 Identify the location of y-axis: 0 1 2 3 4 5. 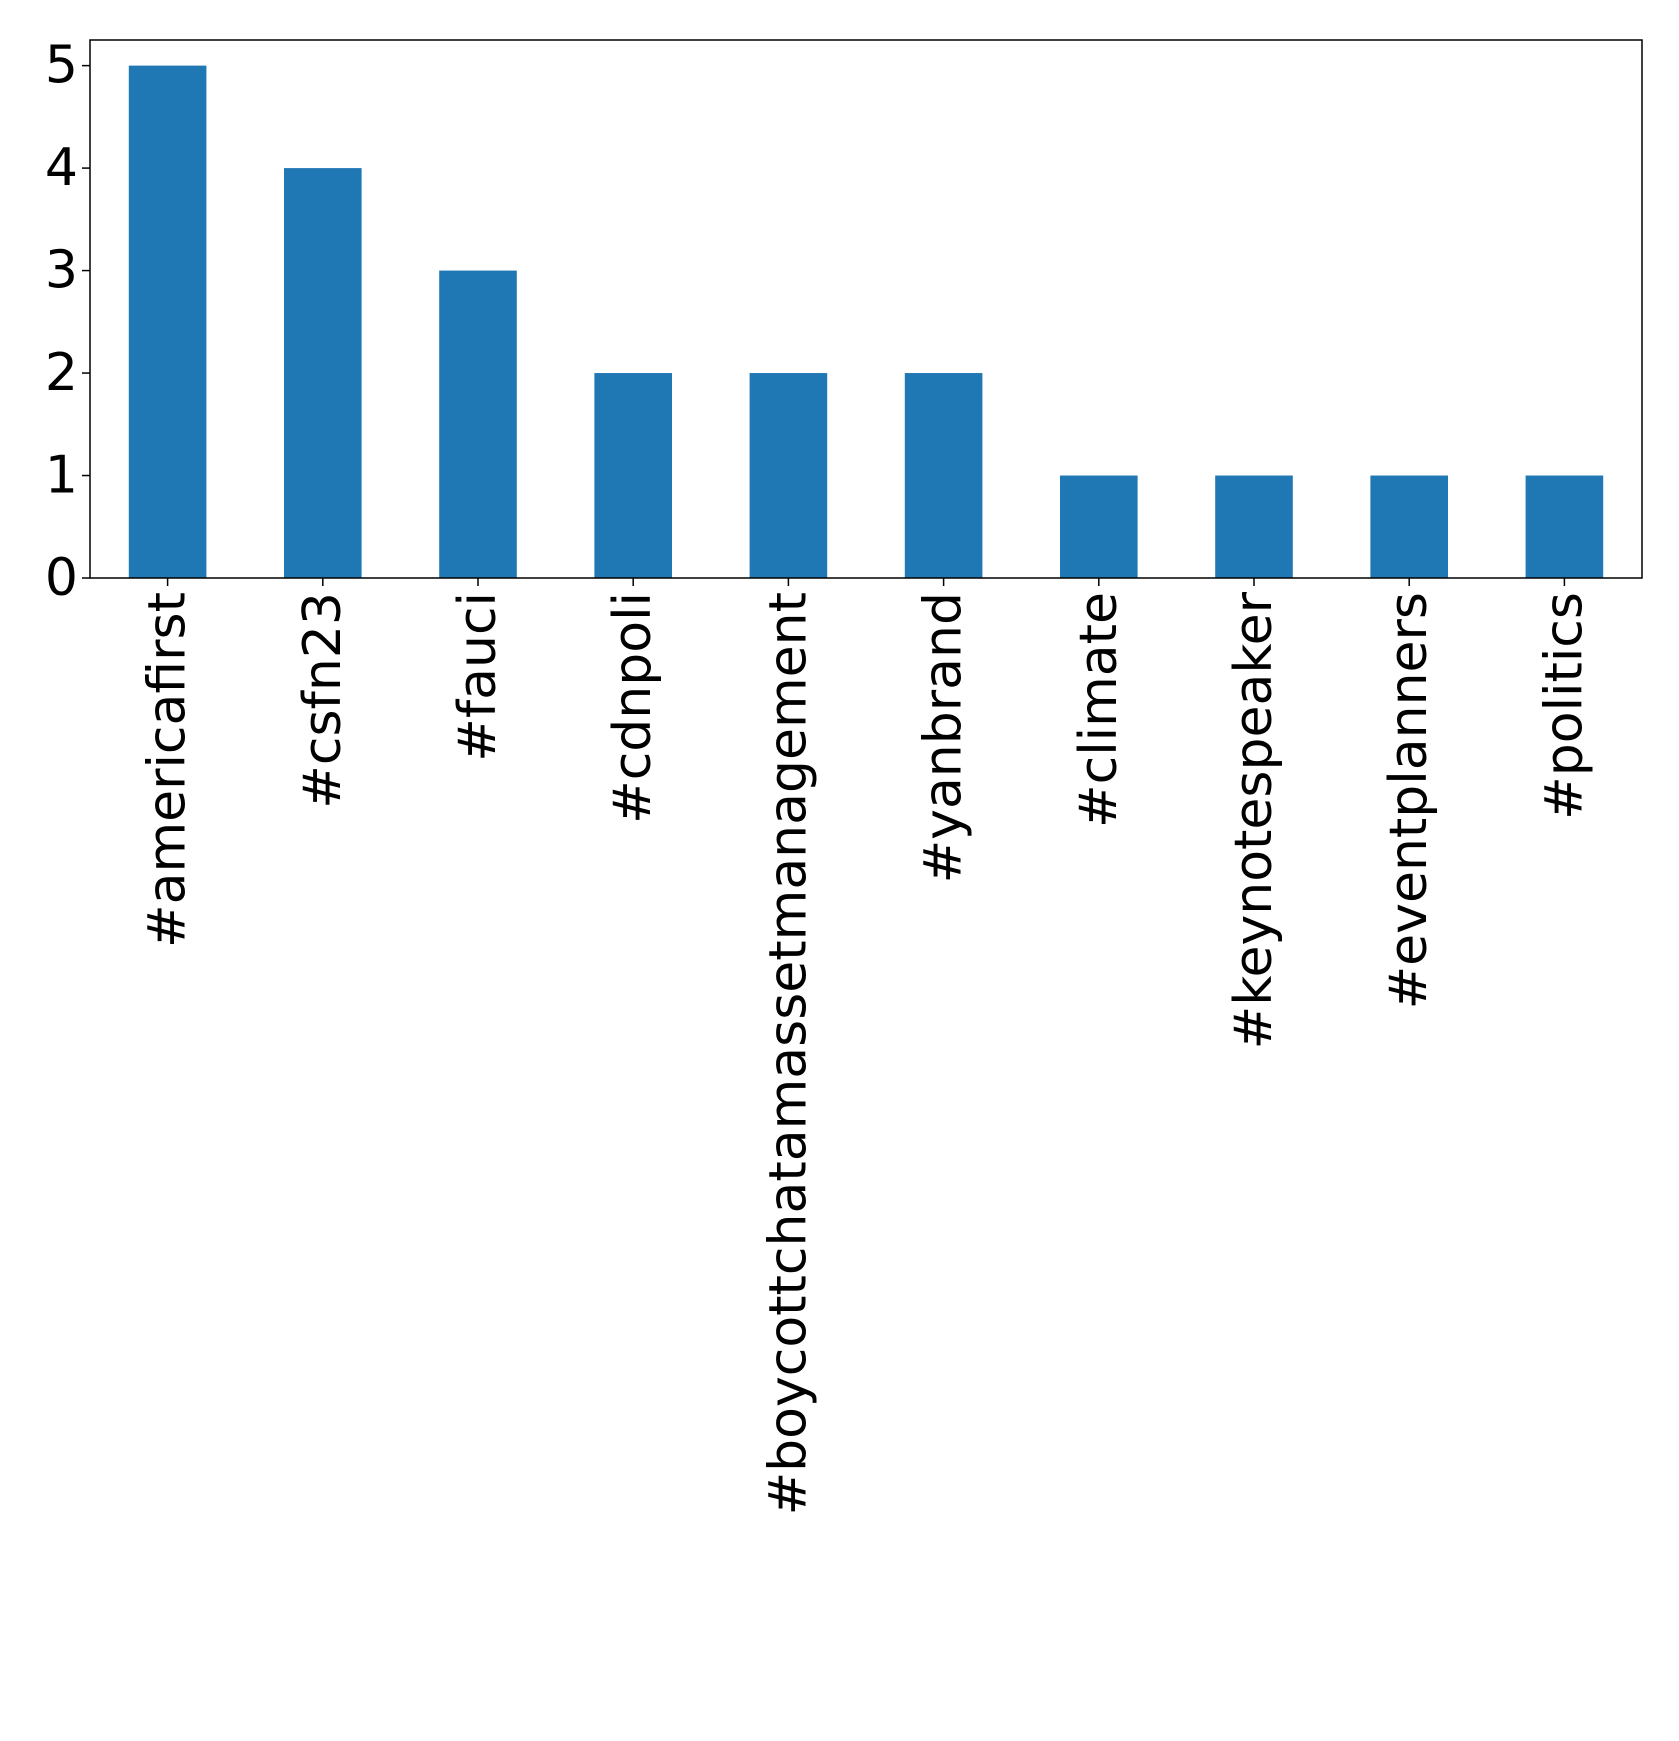
(67, 322).